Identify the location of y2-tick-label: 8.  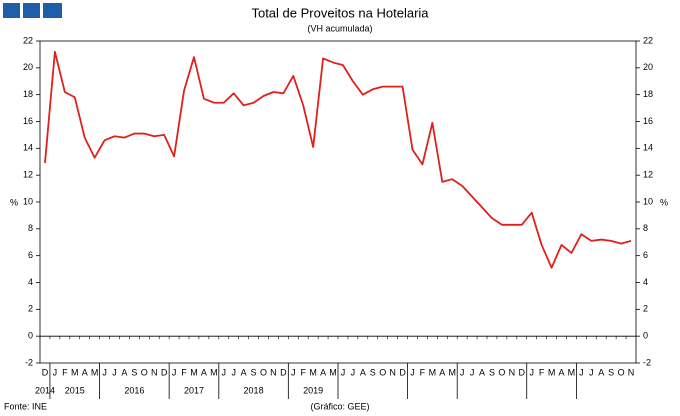
(645, 228).